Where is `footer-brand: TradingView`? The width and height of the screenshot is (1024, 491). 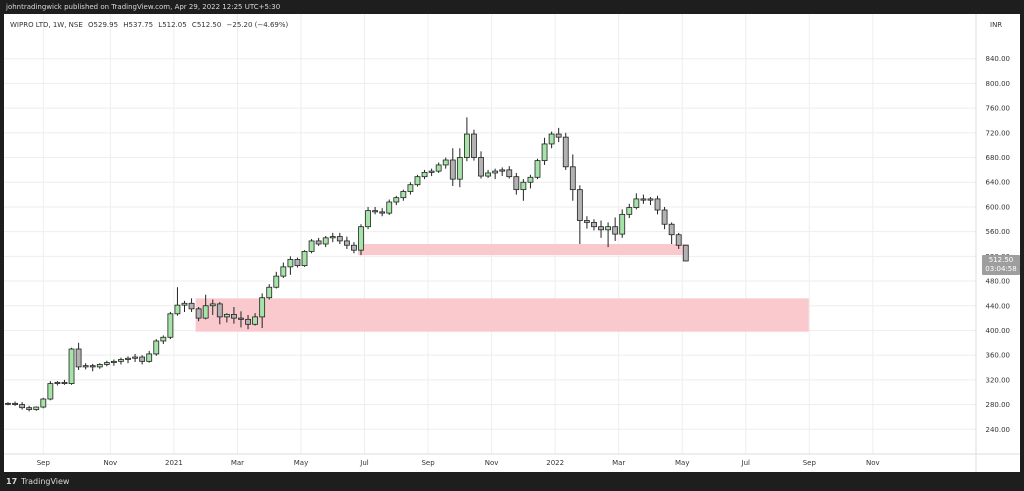 footer-brand: TradingView is located at coordinates (45, 481).